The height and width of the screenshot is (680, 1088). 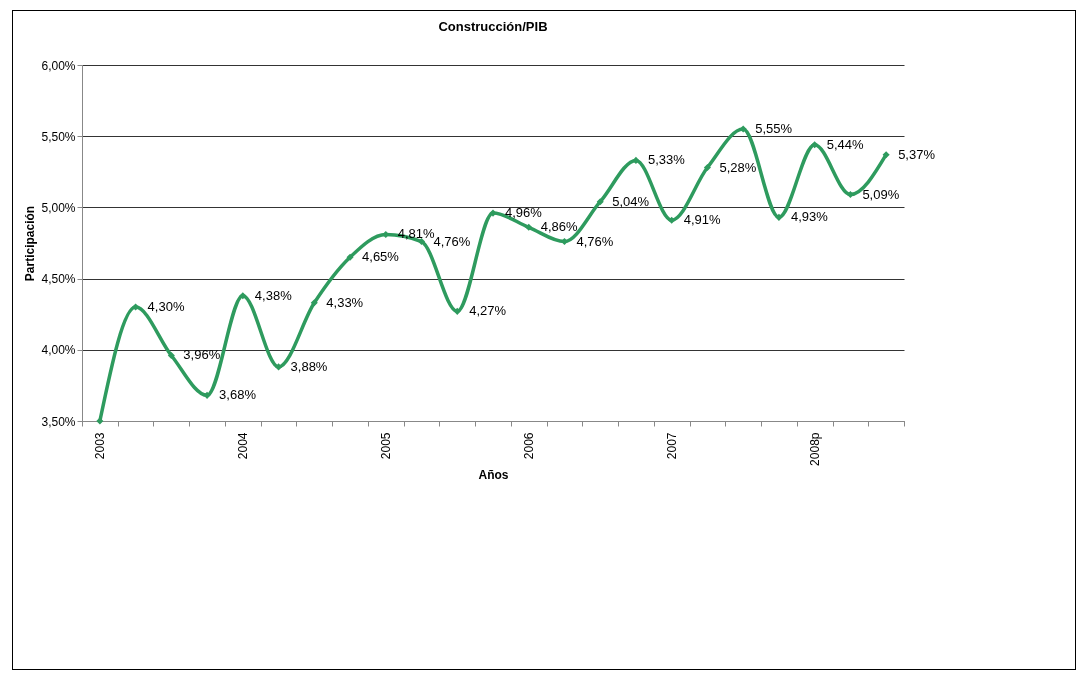 I want to click on data-label: 3,88%, so click(x=309, y=366).